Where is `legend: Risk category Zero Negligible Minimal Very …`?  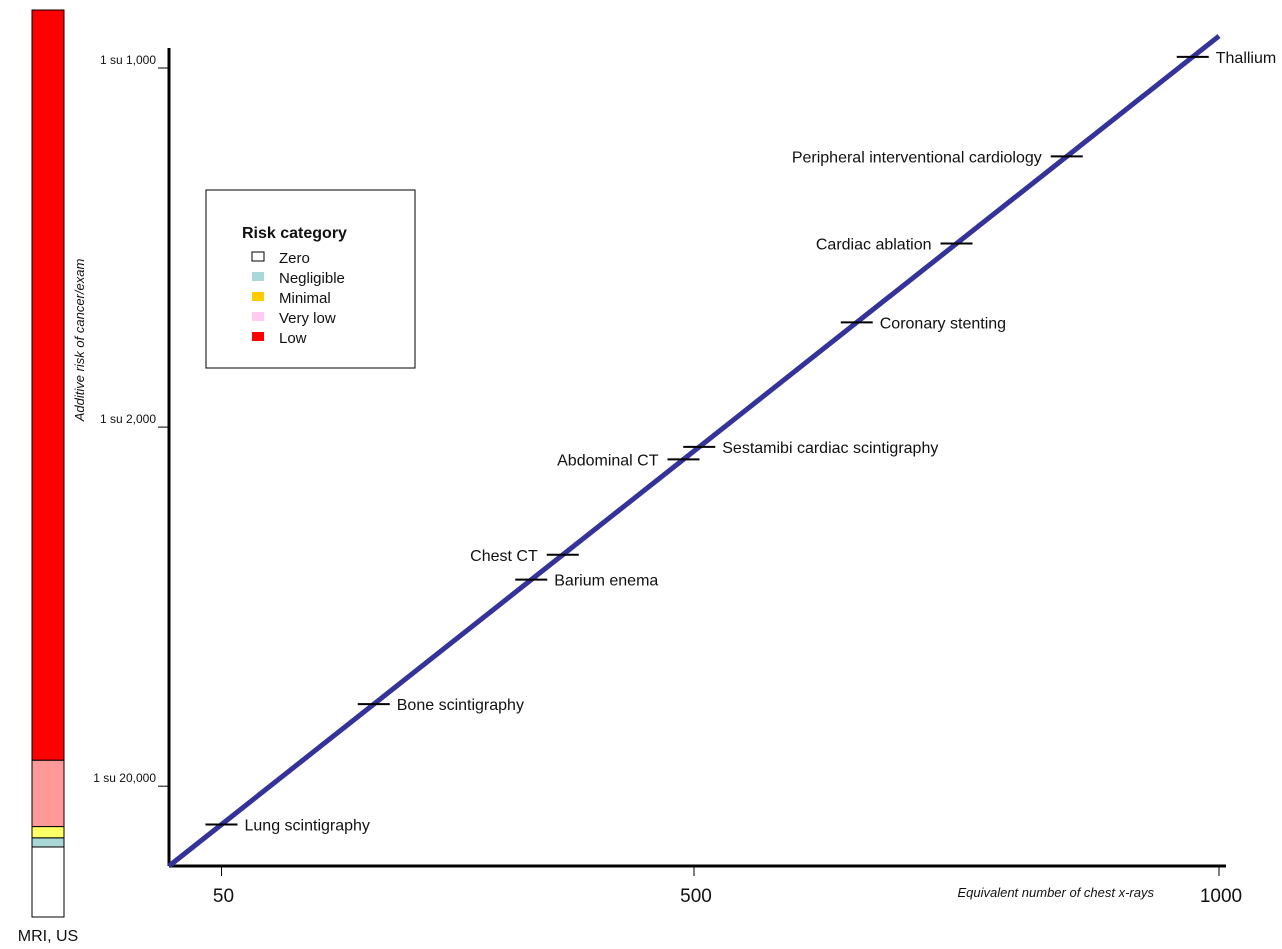 legend: Risk category Zero Negligible Minimal Very … is located at coordinates (310, 279).